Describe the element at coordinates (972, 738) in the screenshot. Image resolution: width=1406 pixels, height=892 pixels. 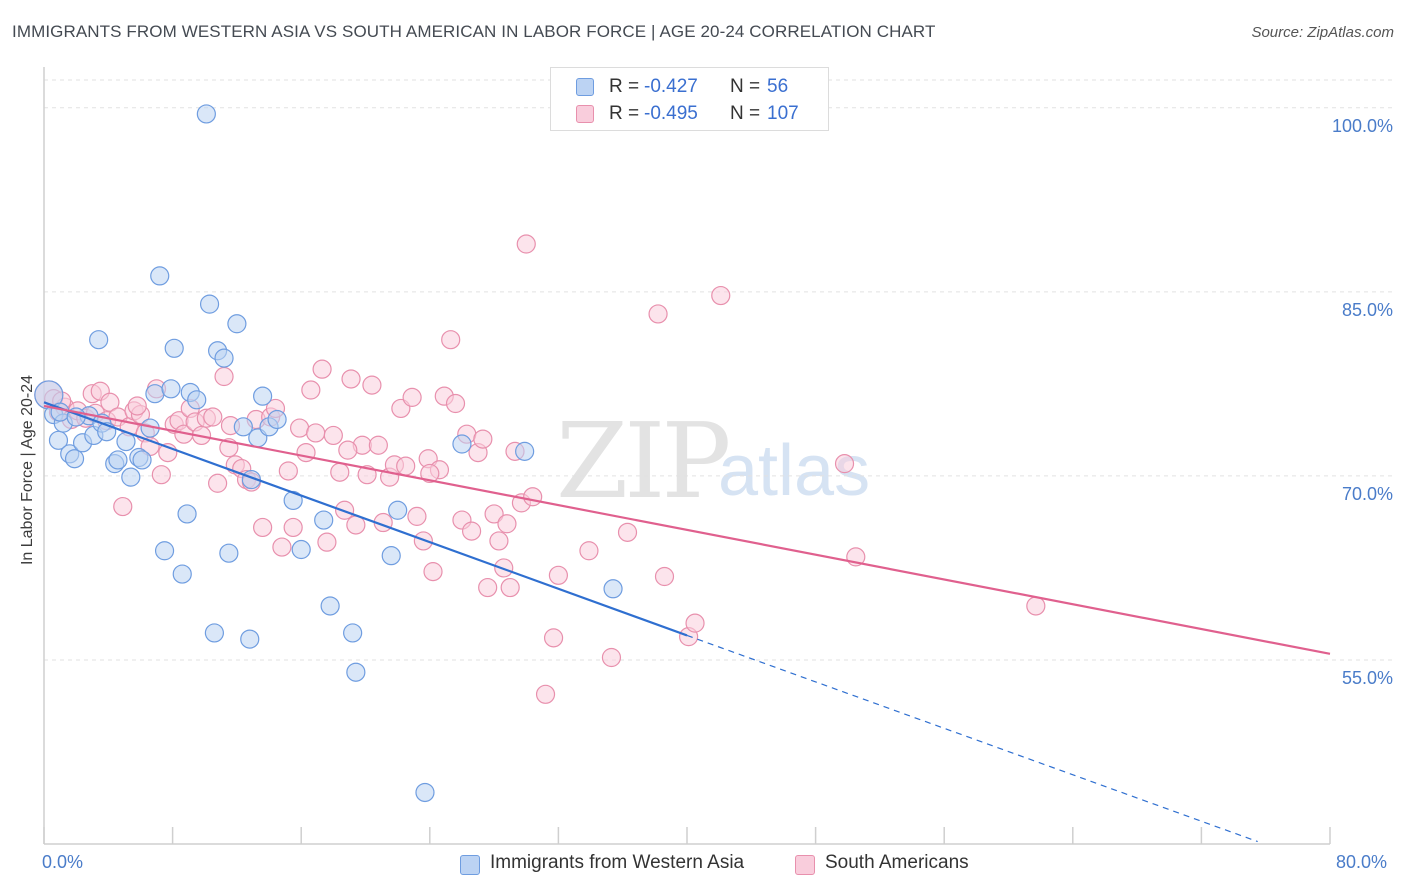
I see `trend-line-western-asia-extension` at that location.